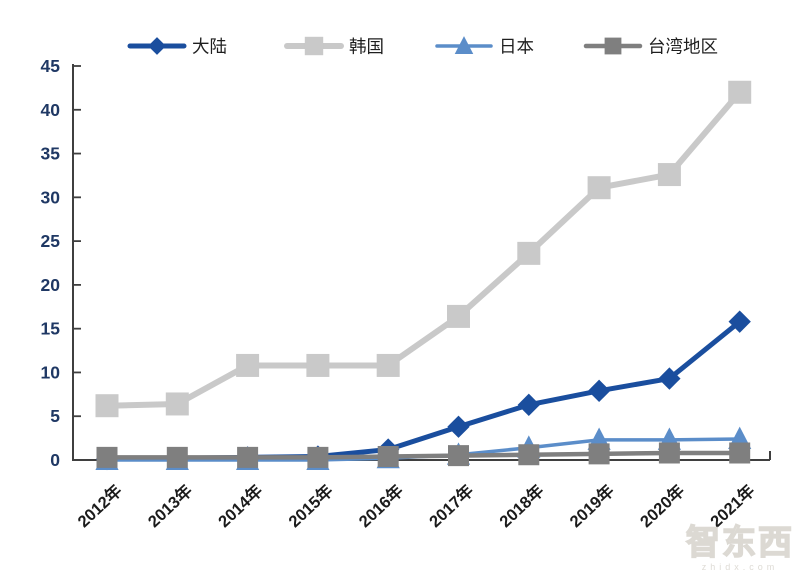  I want to click on legend-label: 日本, so click(516, 47).